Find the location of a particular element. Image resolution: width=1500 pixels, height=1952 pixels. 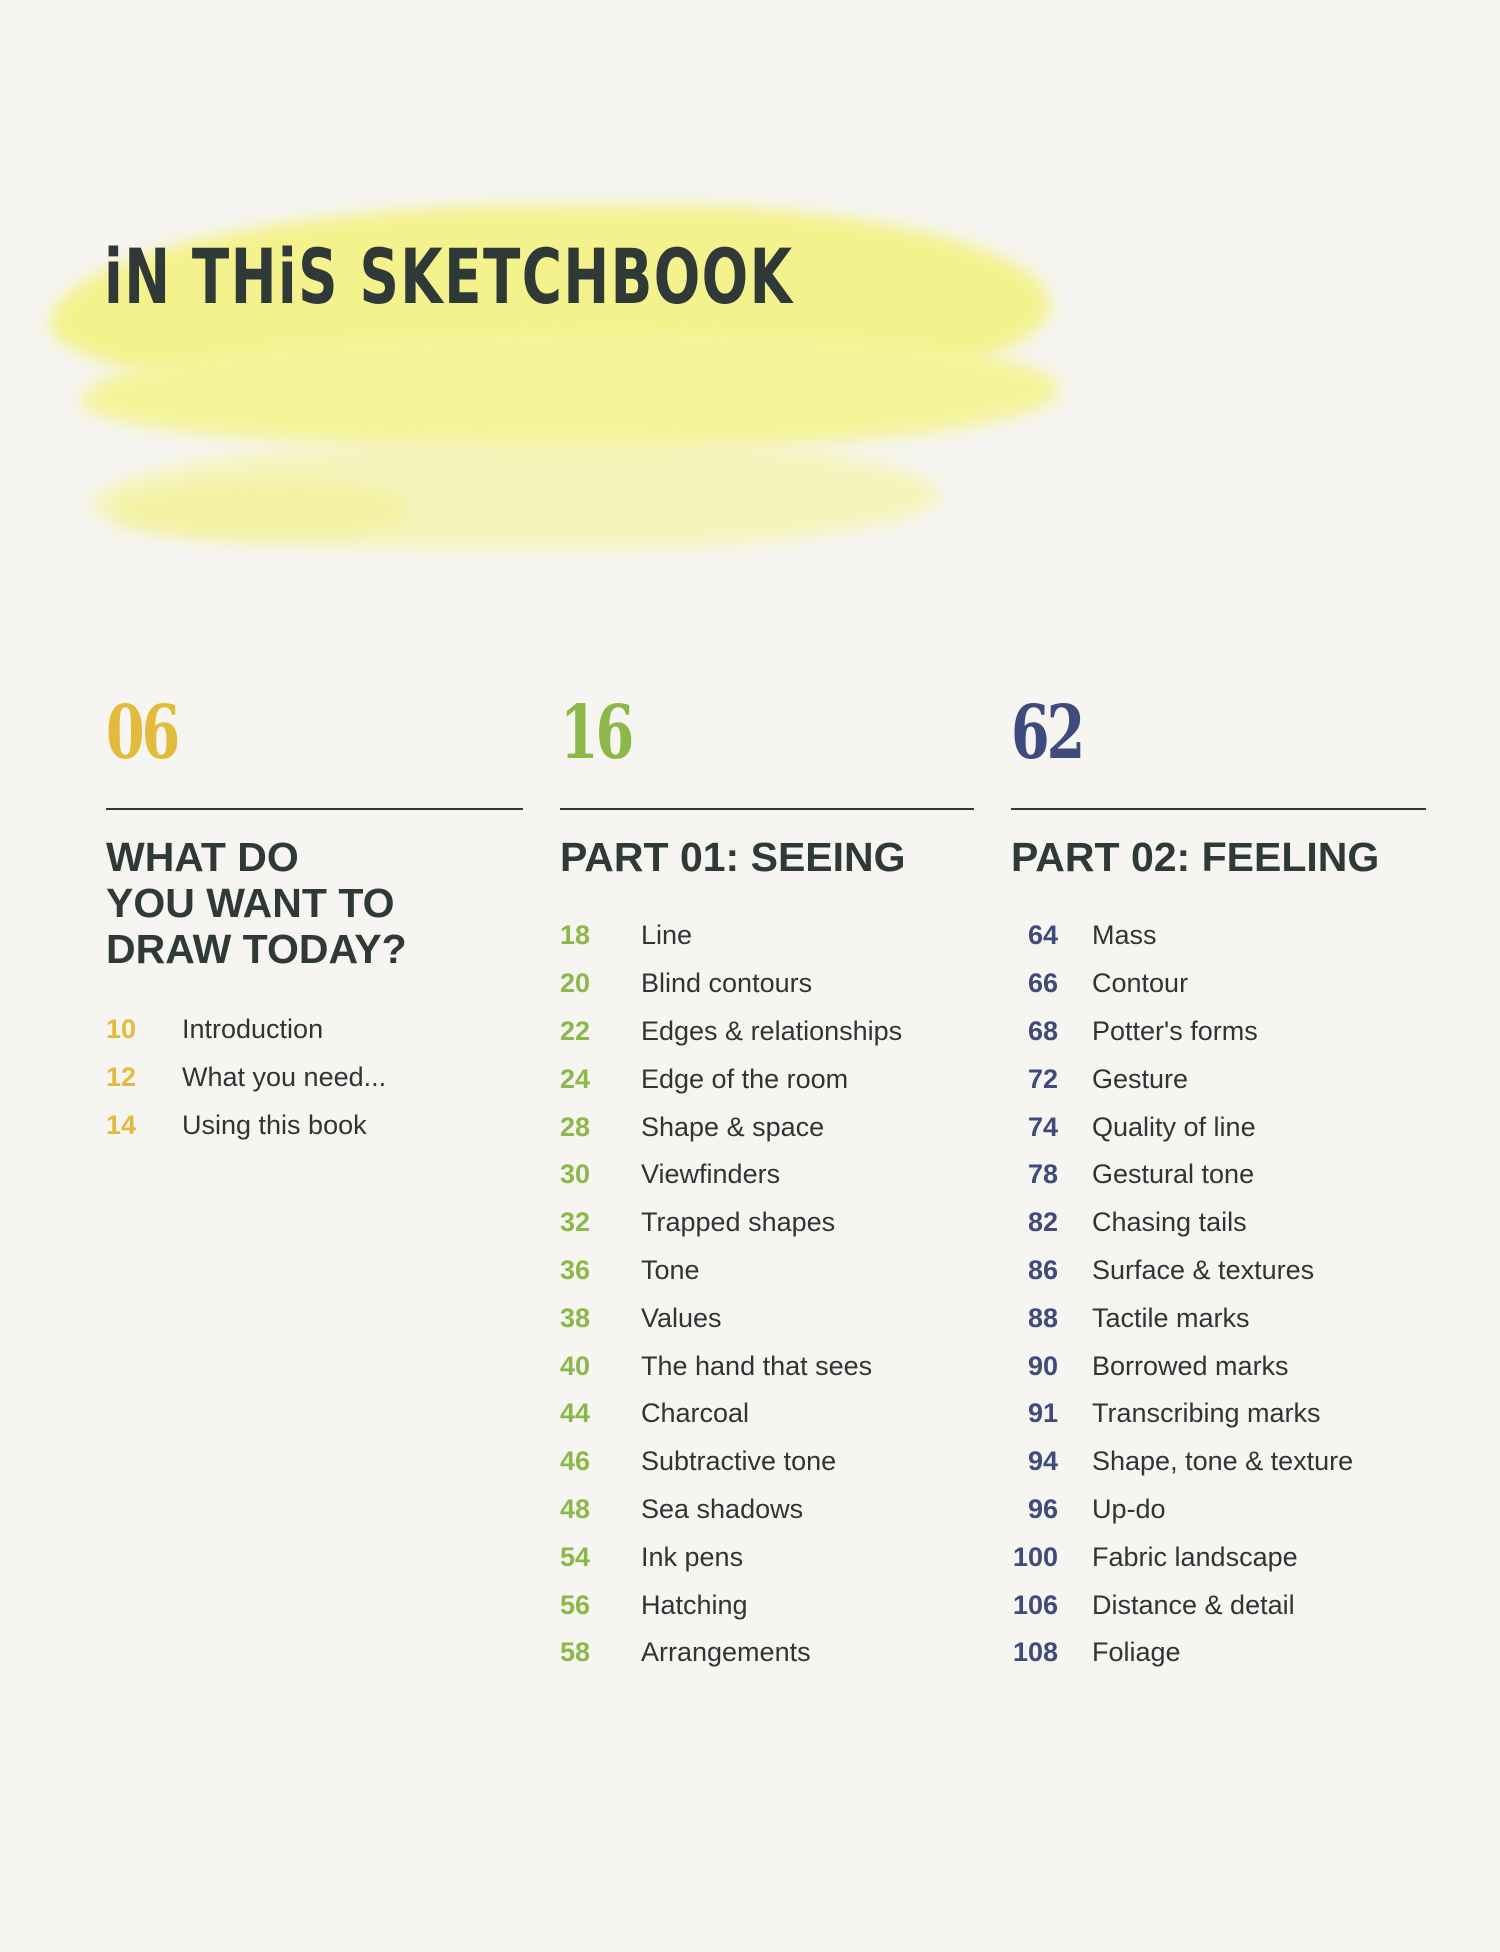

entry-title: Viewfinders is located at coordinates (711, 1174).